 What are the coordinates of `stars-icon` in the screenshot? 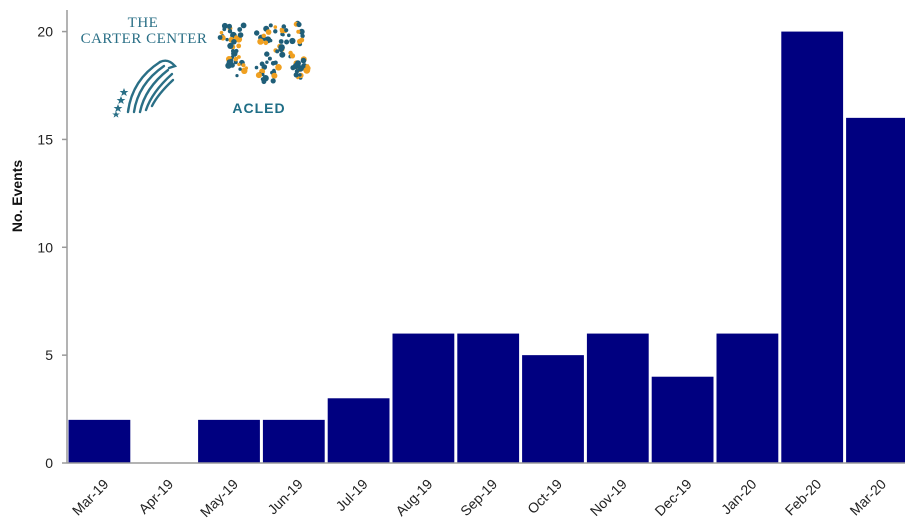 It's located at (120, 103).